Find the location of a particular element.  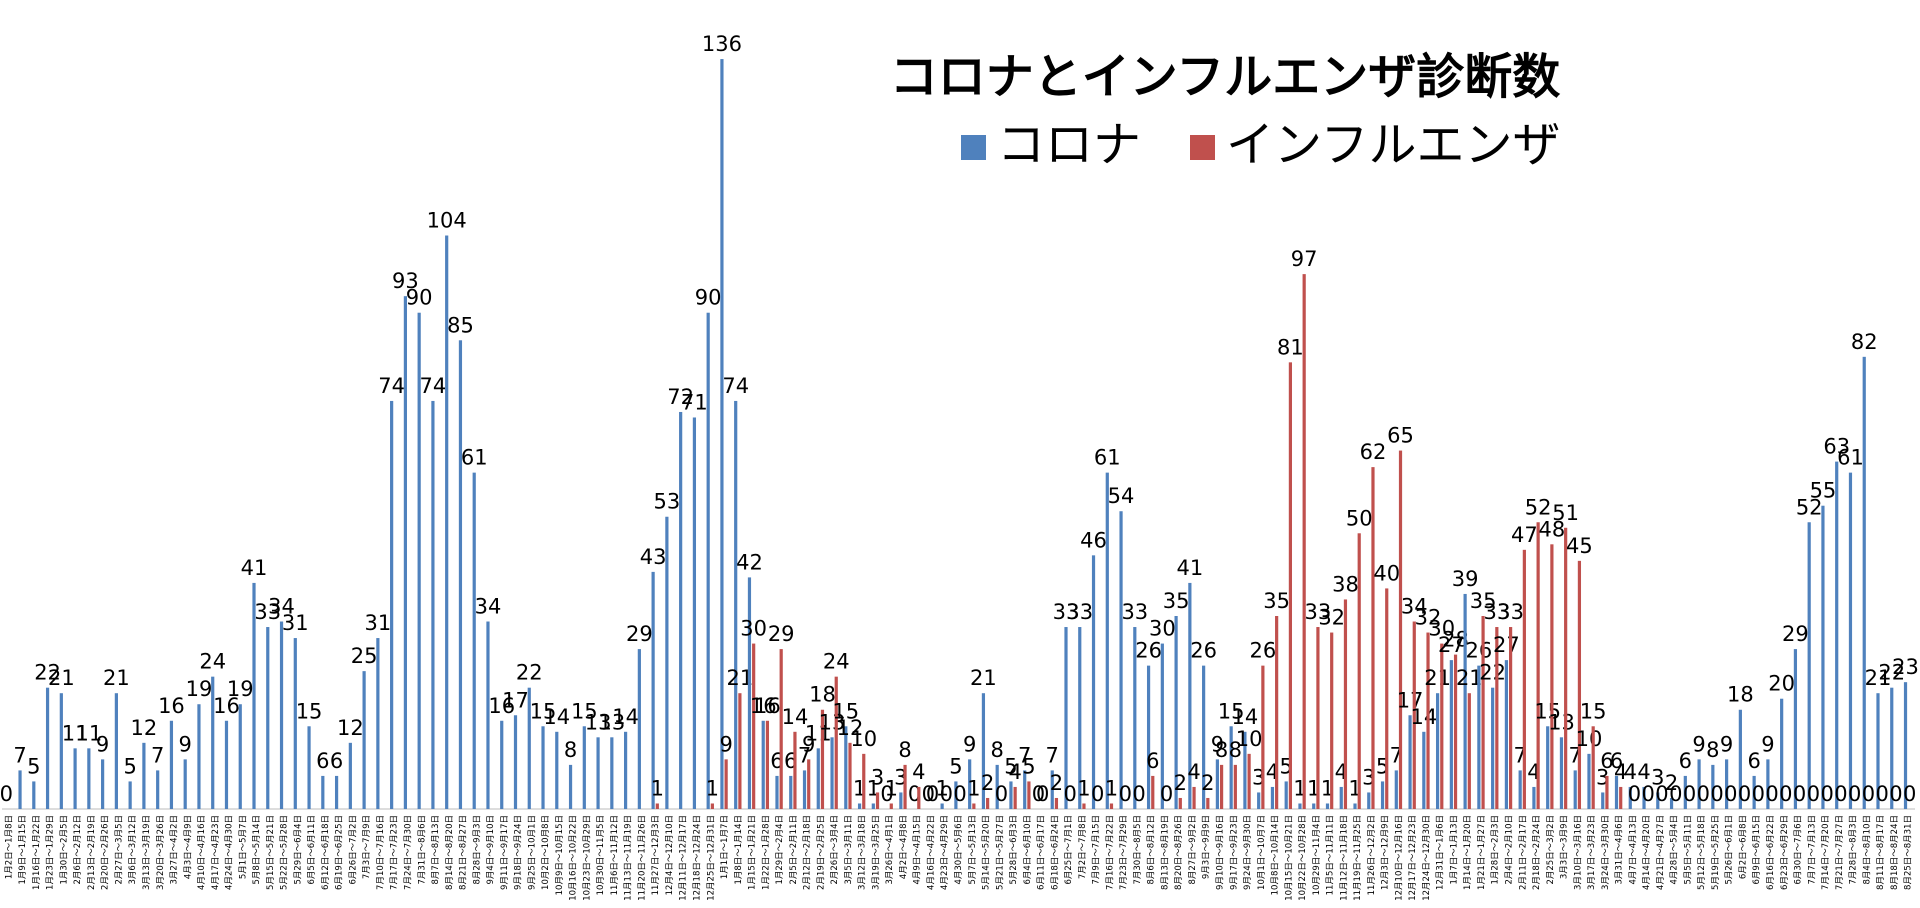

value-label: 35 is located at coordinates (1483, 601).